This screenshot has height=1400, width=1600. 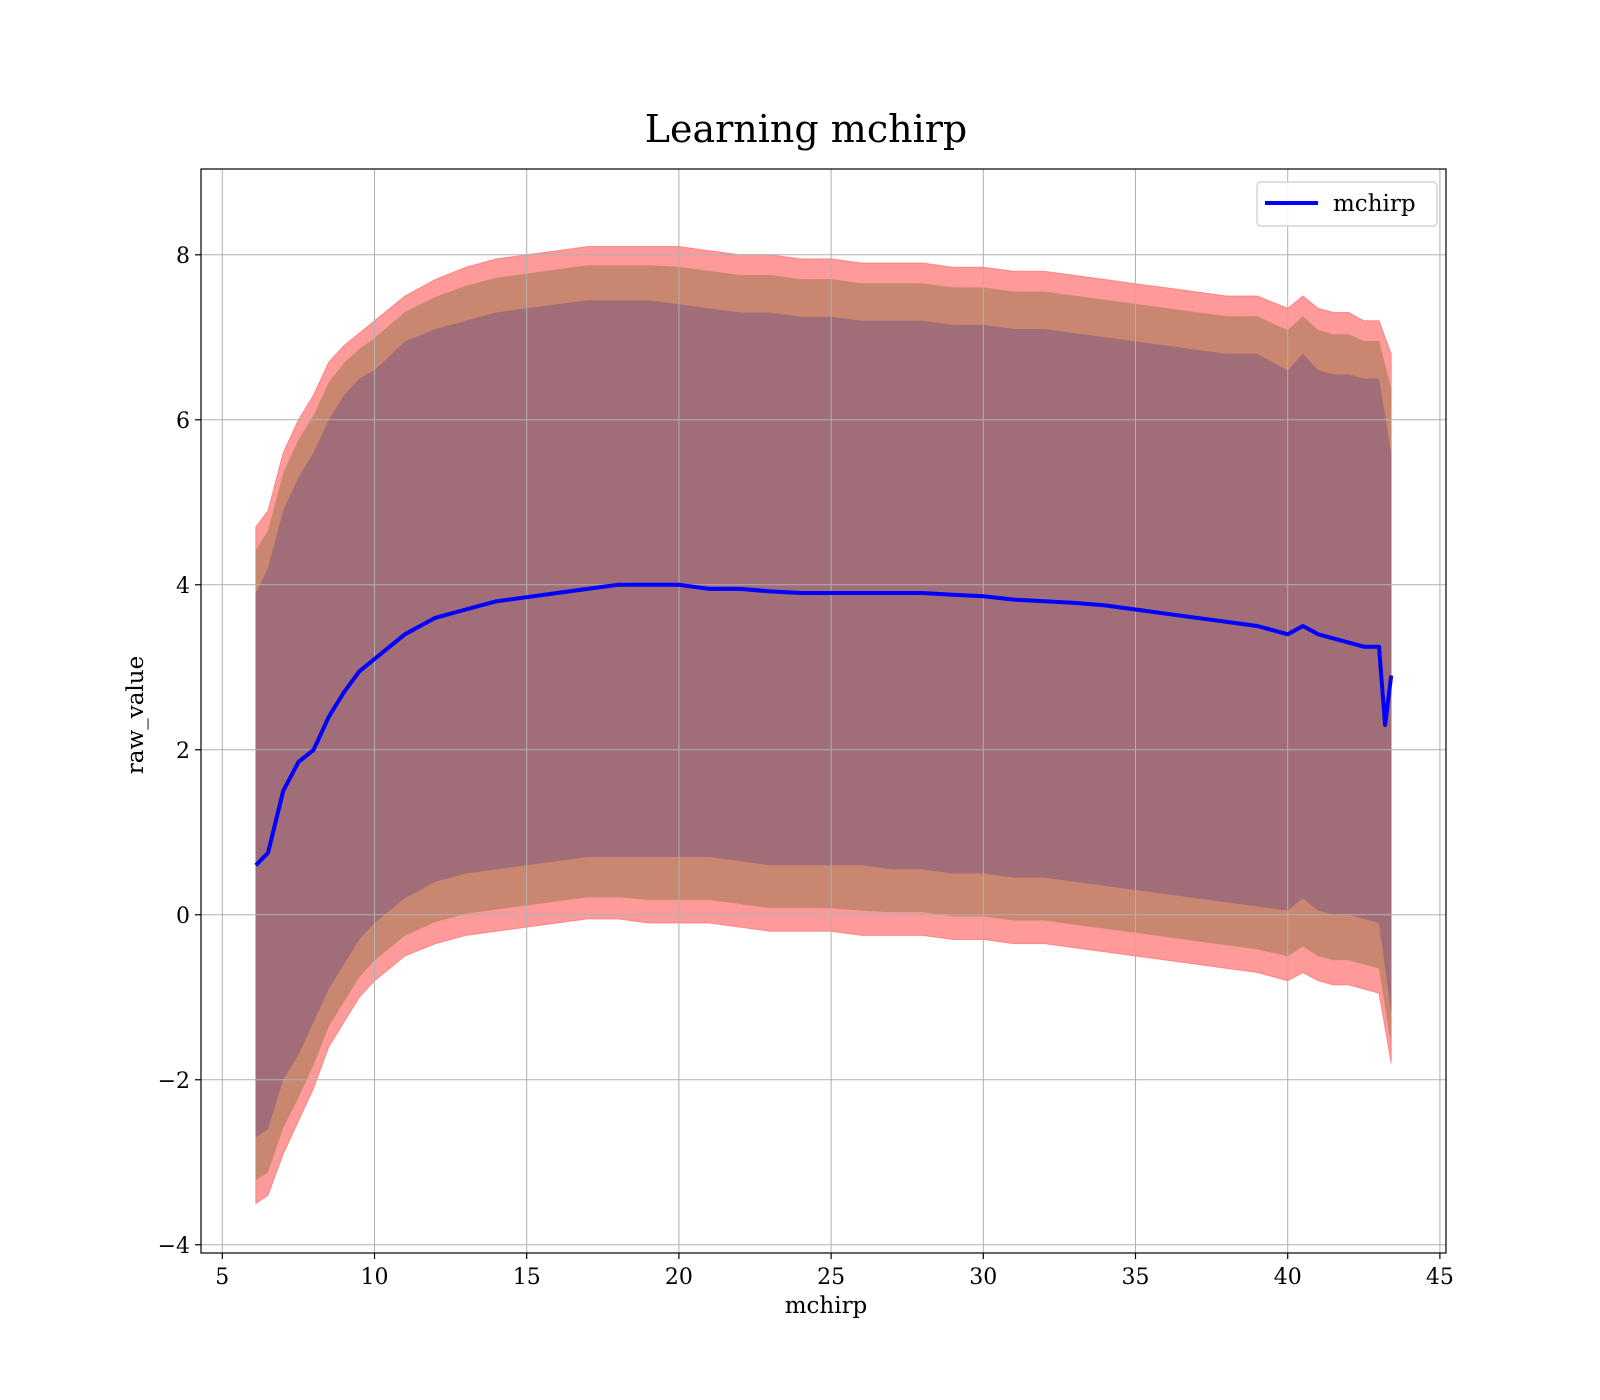 What do you see at coordinates (183, 916) in the screenshot?
I see `y-tick-label: 0` at bounding box center [183, 916].